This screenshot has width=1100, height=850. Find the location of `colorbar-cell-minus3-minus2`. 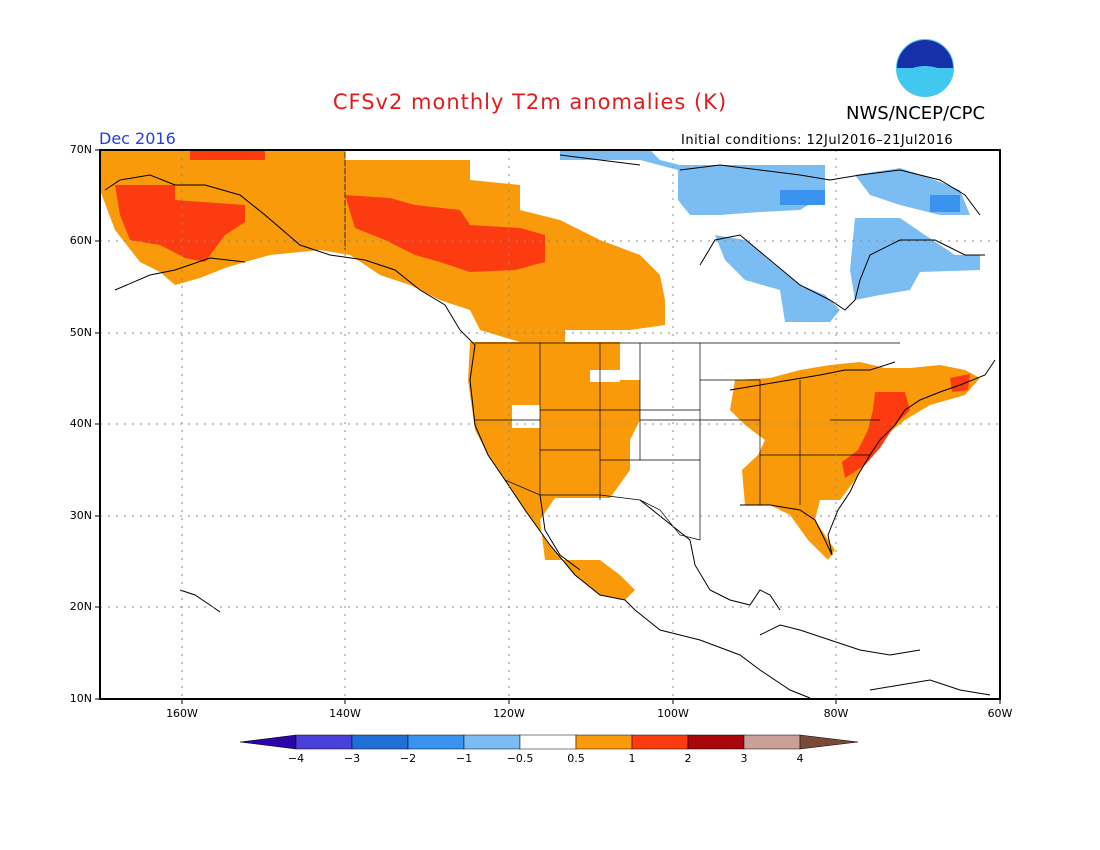

colorbar-cell-minus3-minus2 is located at coordinates (380, 742).